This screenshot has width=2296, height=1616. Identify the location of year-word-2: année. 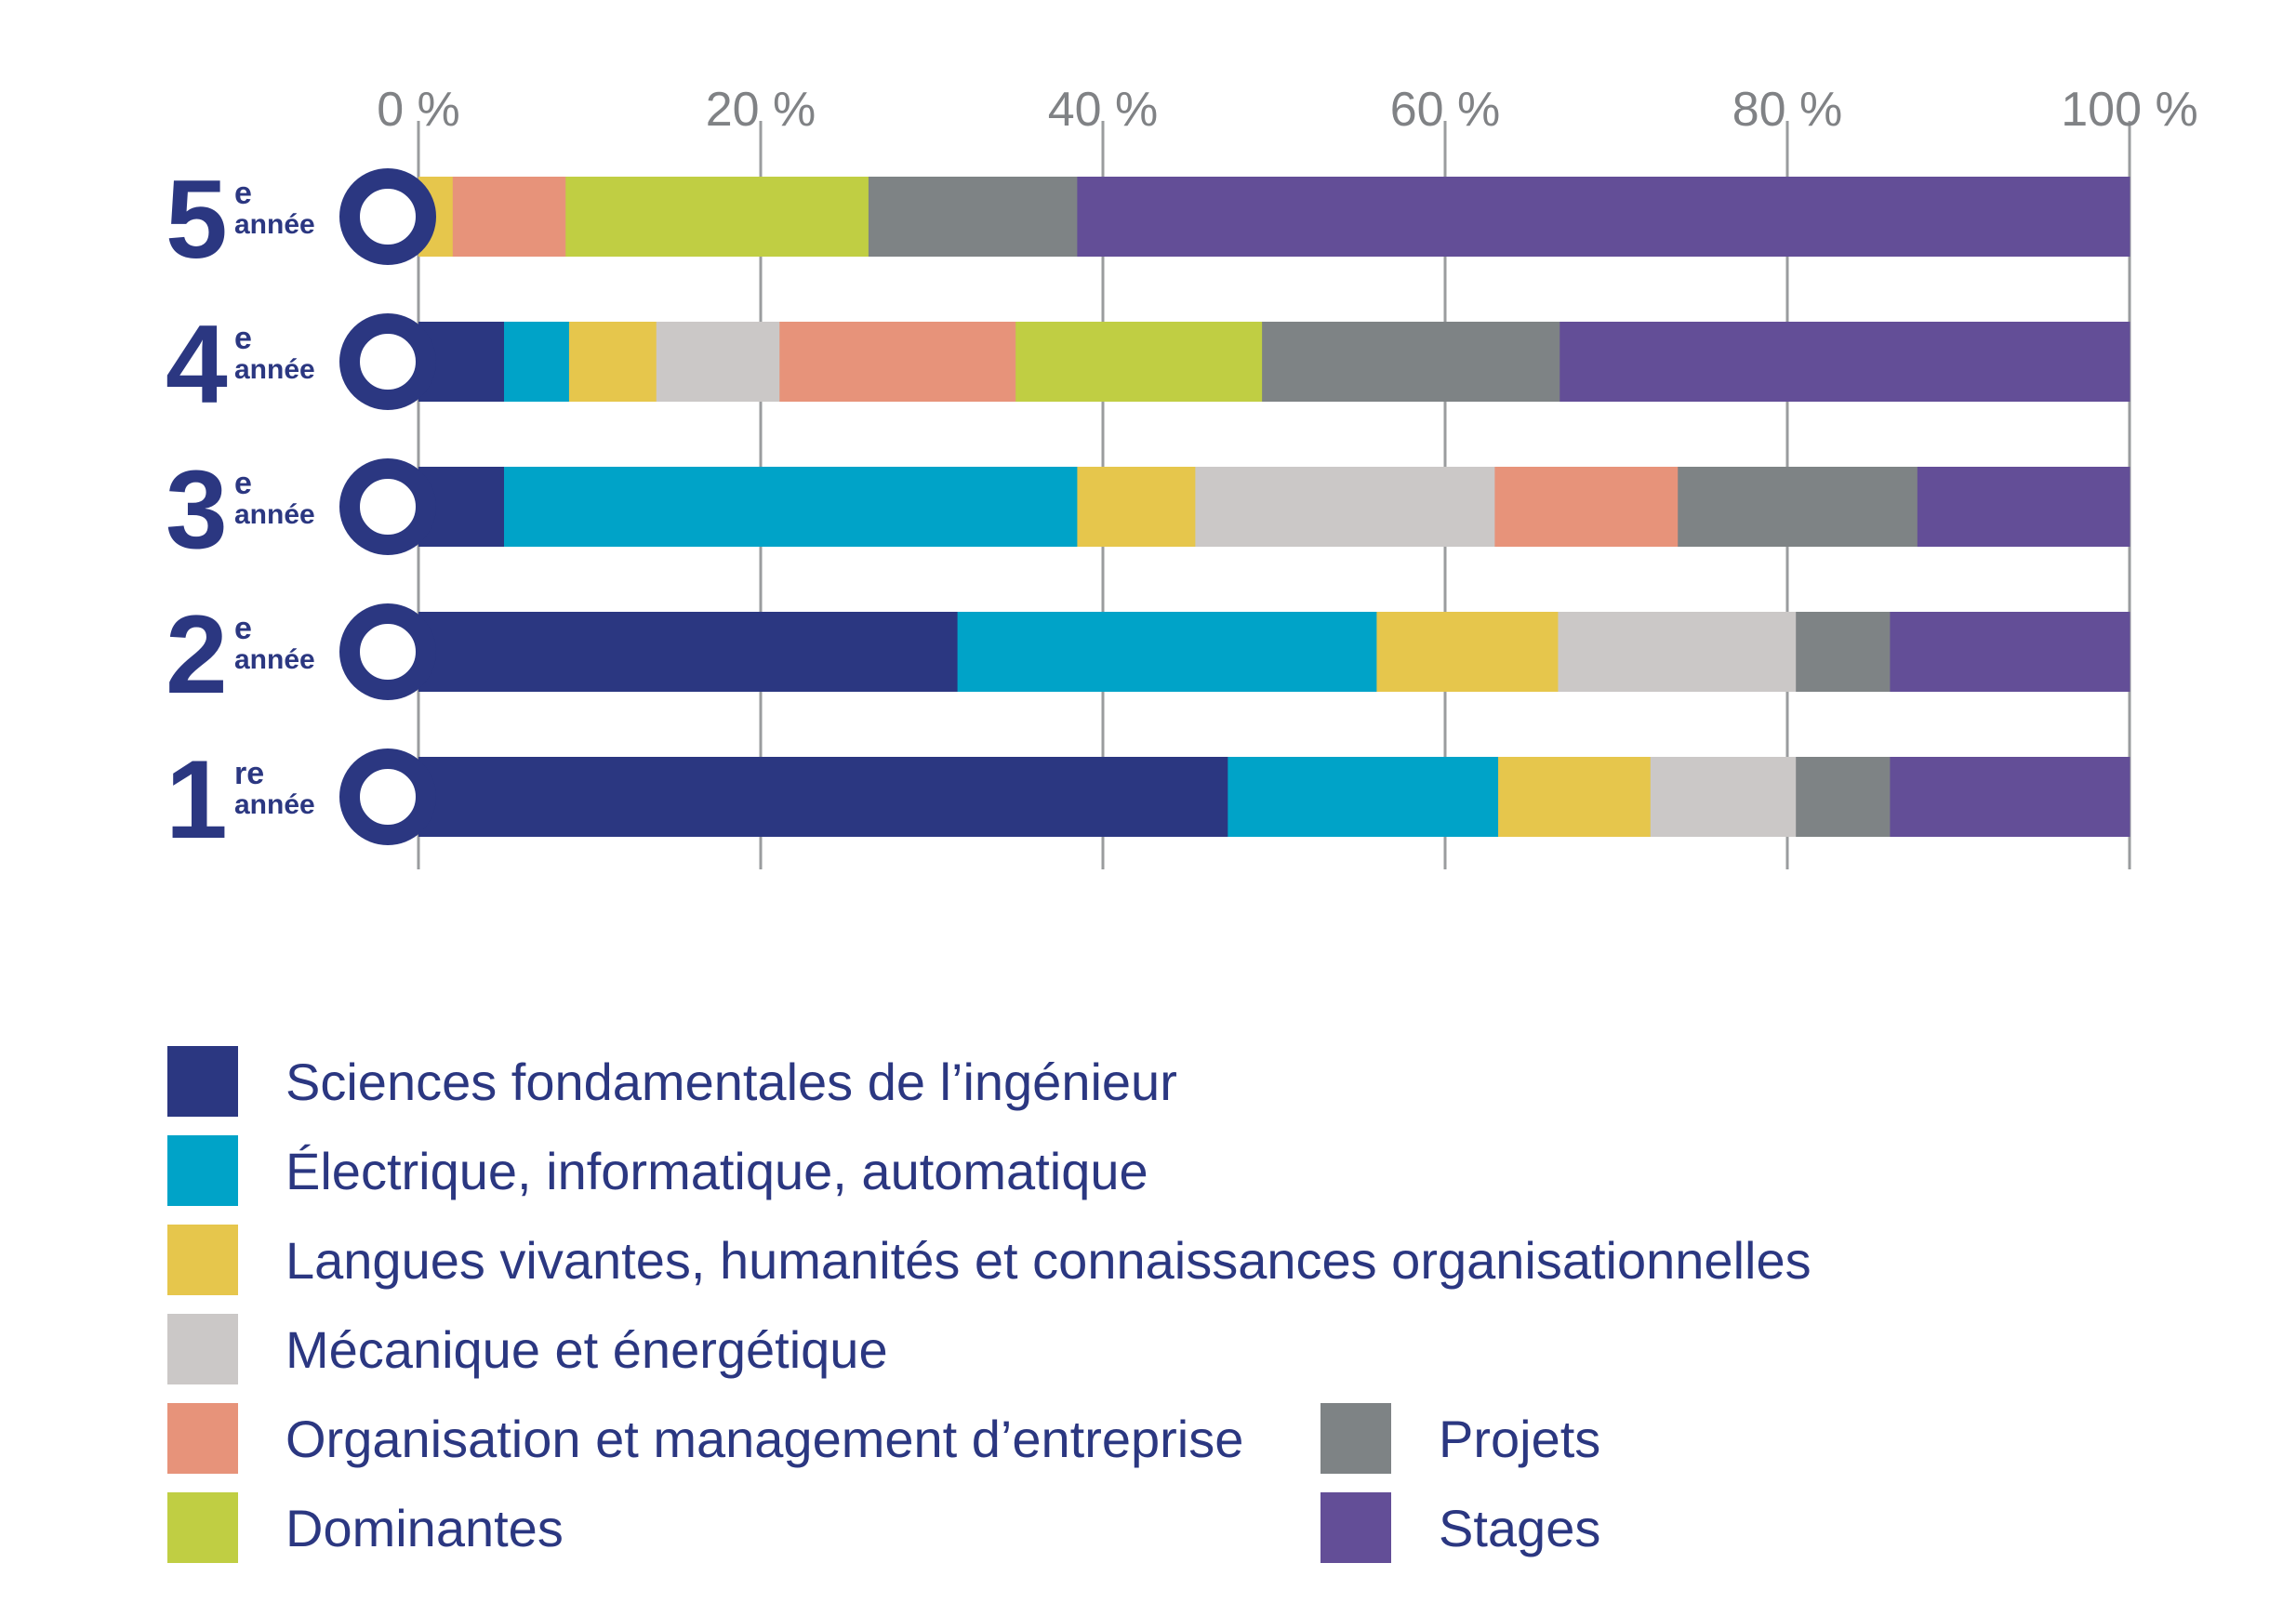
(274, 659).